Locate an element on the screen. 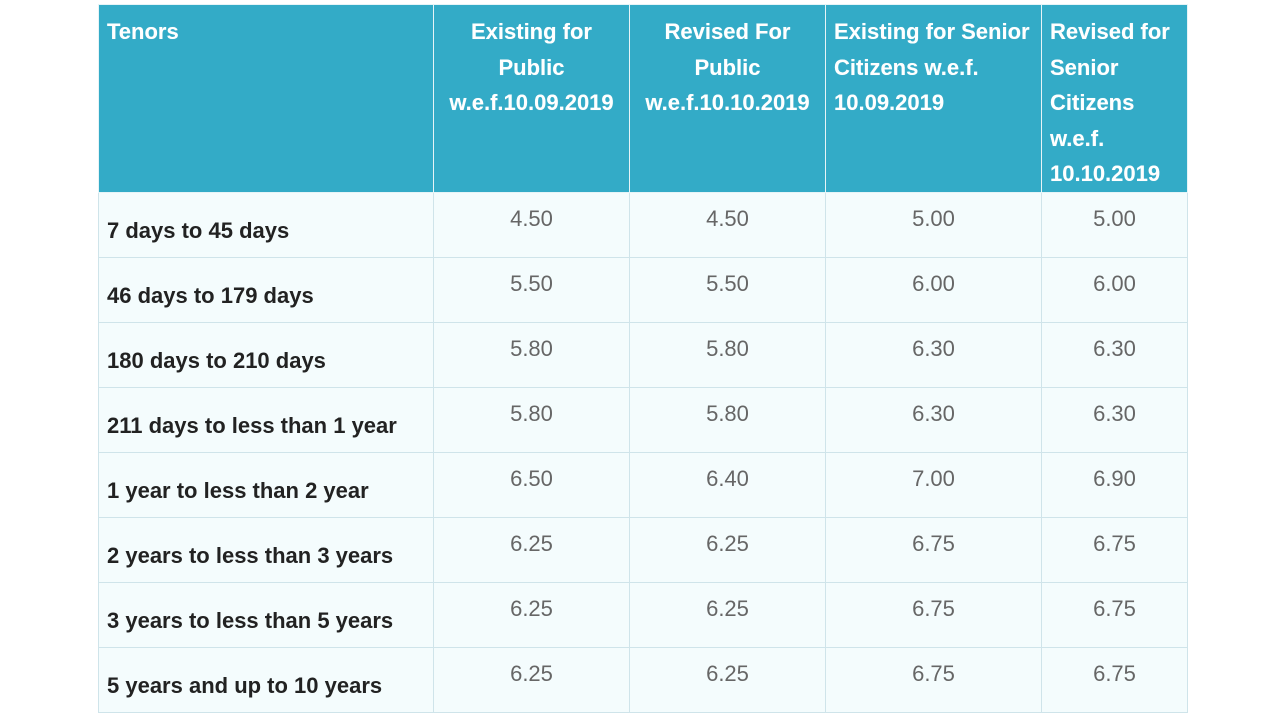 The width and height of the screenshot is (1280, 720). revised-senior-cell: 5.00 is located at coordinates (1114, 224).